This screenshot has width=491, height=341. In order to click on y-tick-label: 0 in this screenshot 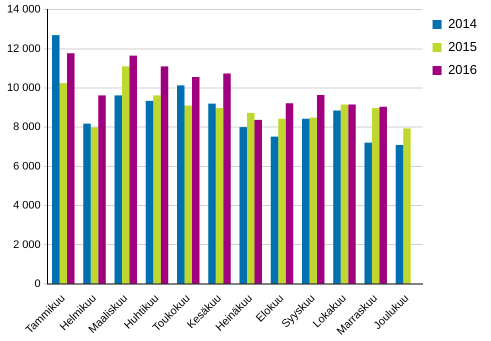, I will do `click(37, 284)`.